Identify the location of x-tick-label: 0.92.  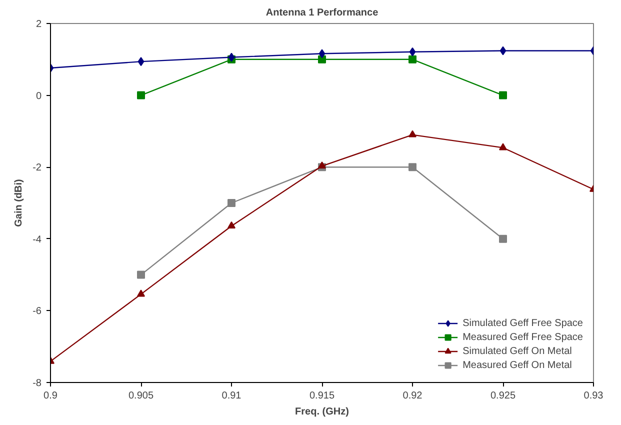
(412, 396).